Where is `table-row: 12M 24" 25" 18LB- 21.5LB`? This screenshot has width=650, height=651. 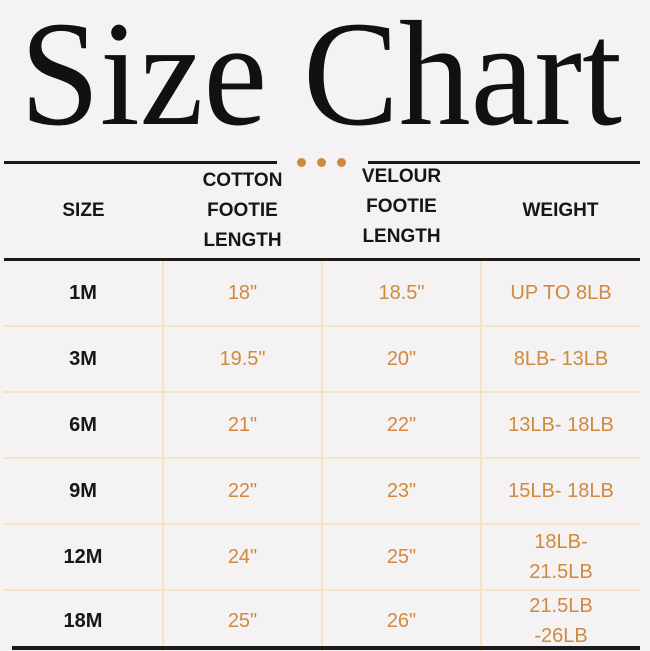 table-row: 12M 24" 25" 18LB- 21.5LB is located at coordinates (322, 557).